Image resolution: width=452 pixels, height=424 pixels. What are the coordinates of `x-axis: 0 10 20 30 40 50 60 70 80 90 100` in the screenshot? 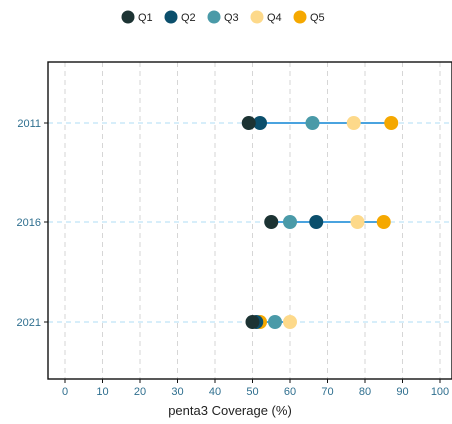 It's located at (255, 388).